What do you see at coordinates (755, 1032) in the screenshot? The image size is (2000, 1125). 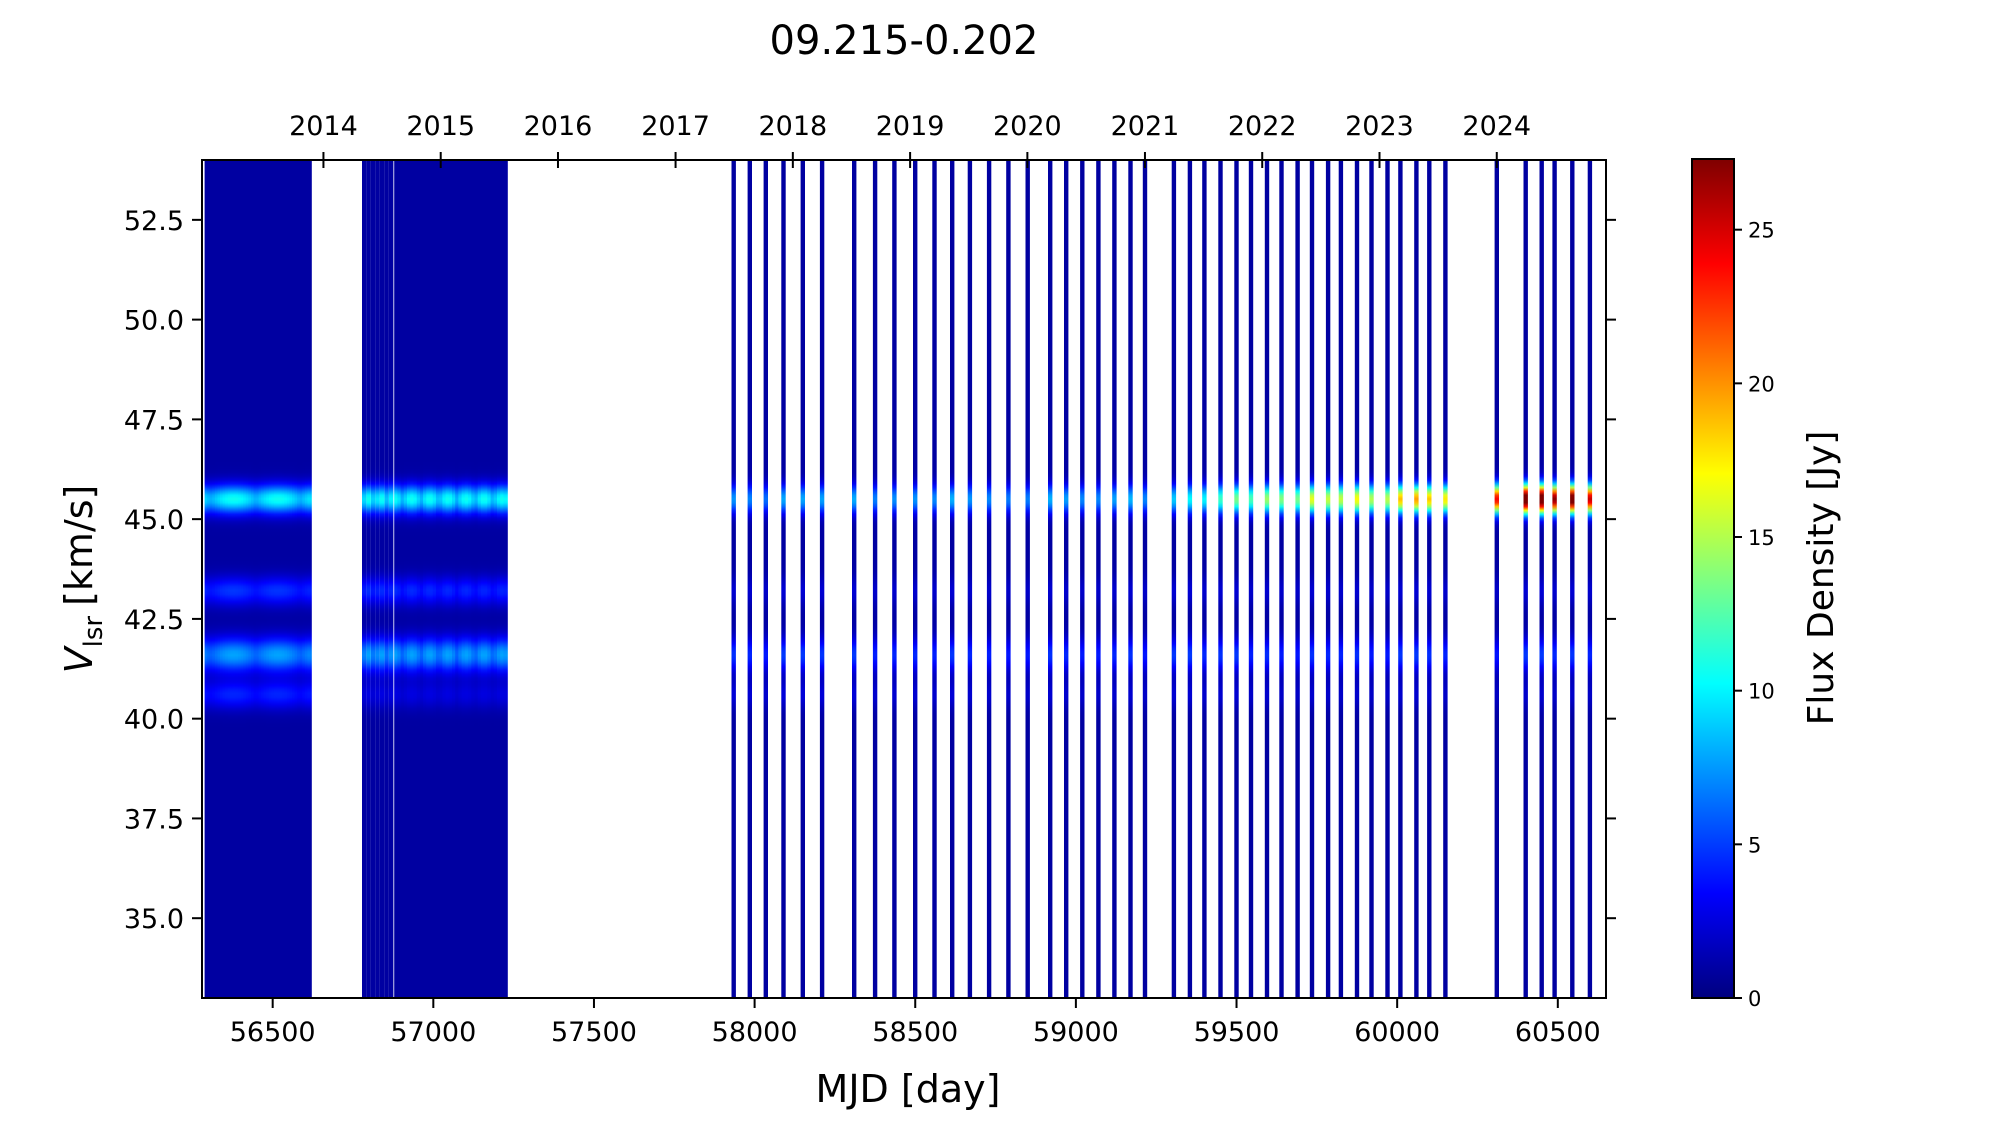 I see `x-tick-label: 58000` at bounding box center [755, 1032].